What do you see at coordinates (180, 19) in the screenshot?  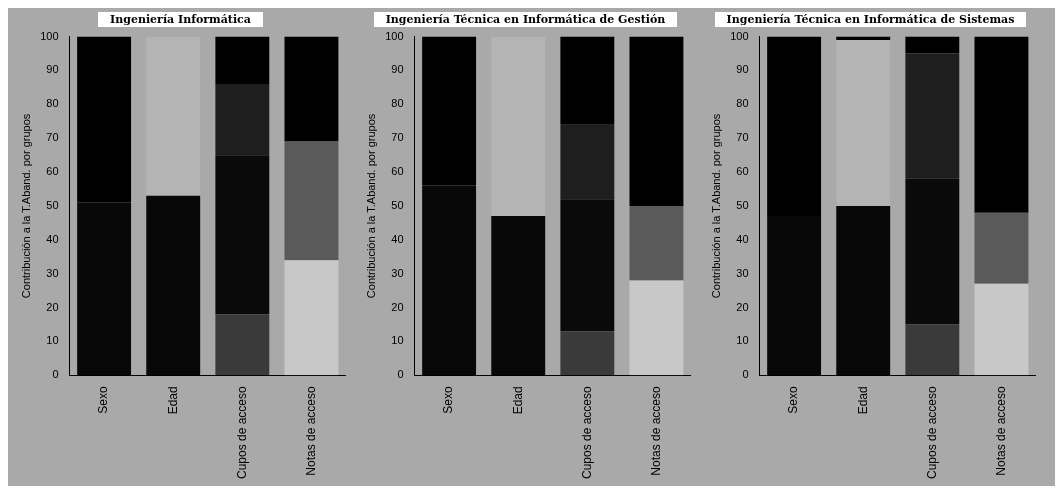 I see `chart-title: Ingeniería Informática` at bounding box center [180, 19].